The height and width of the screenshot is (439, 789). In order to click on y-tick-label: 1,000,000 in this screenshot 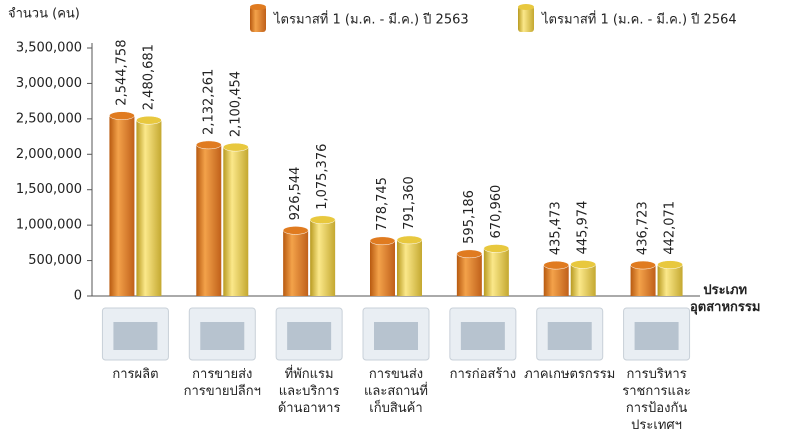, I will do `click(49, 225)`.